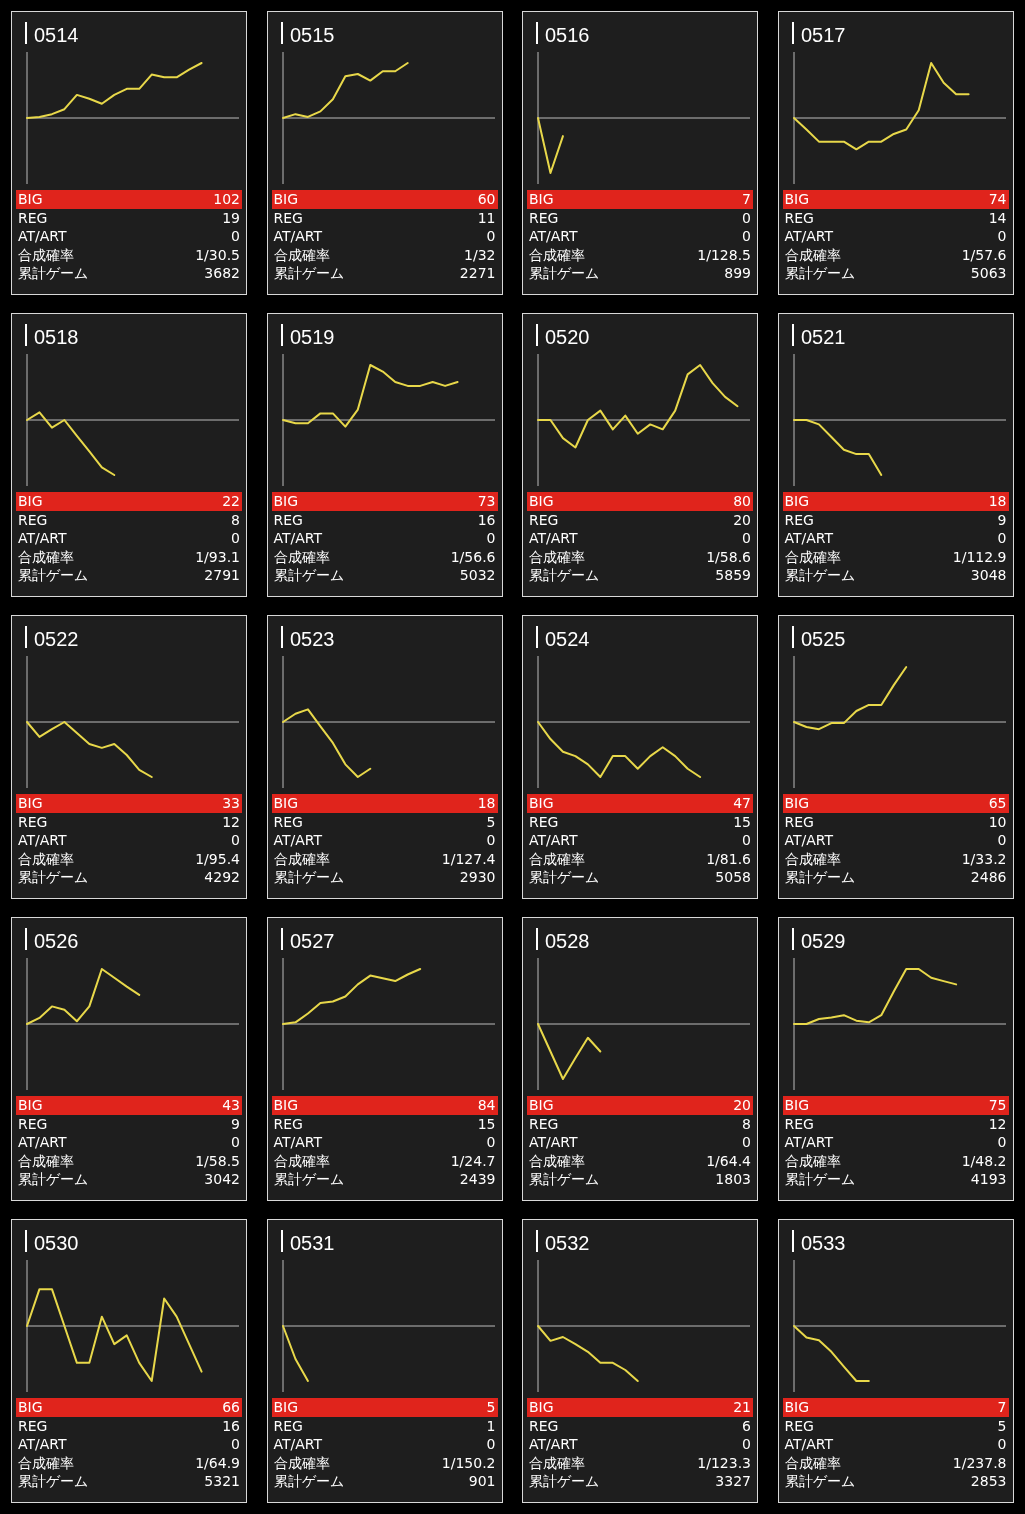 The width and height of the screenshot is (1025, 1514). I want to click on text: 1/112.9, so click(979, 556).